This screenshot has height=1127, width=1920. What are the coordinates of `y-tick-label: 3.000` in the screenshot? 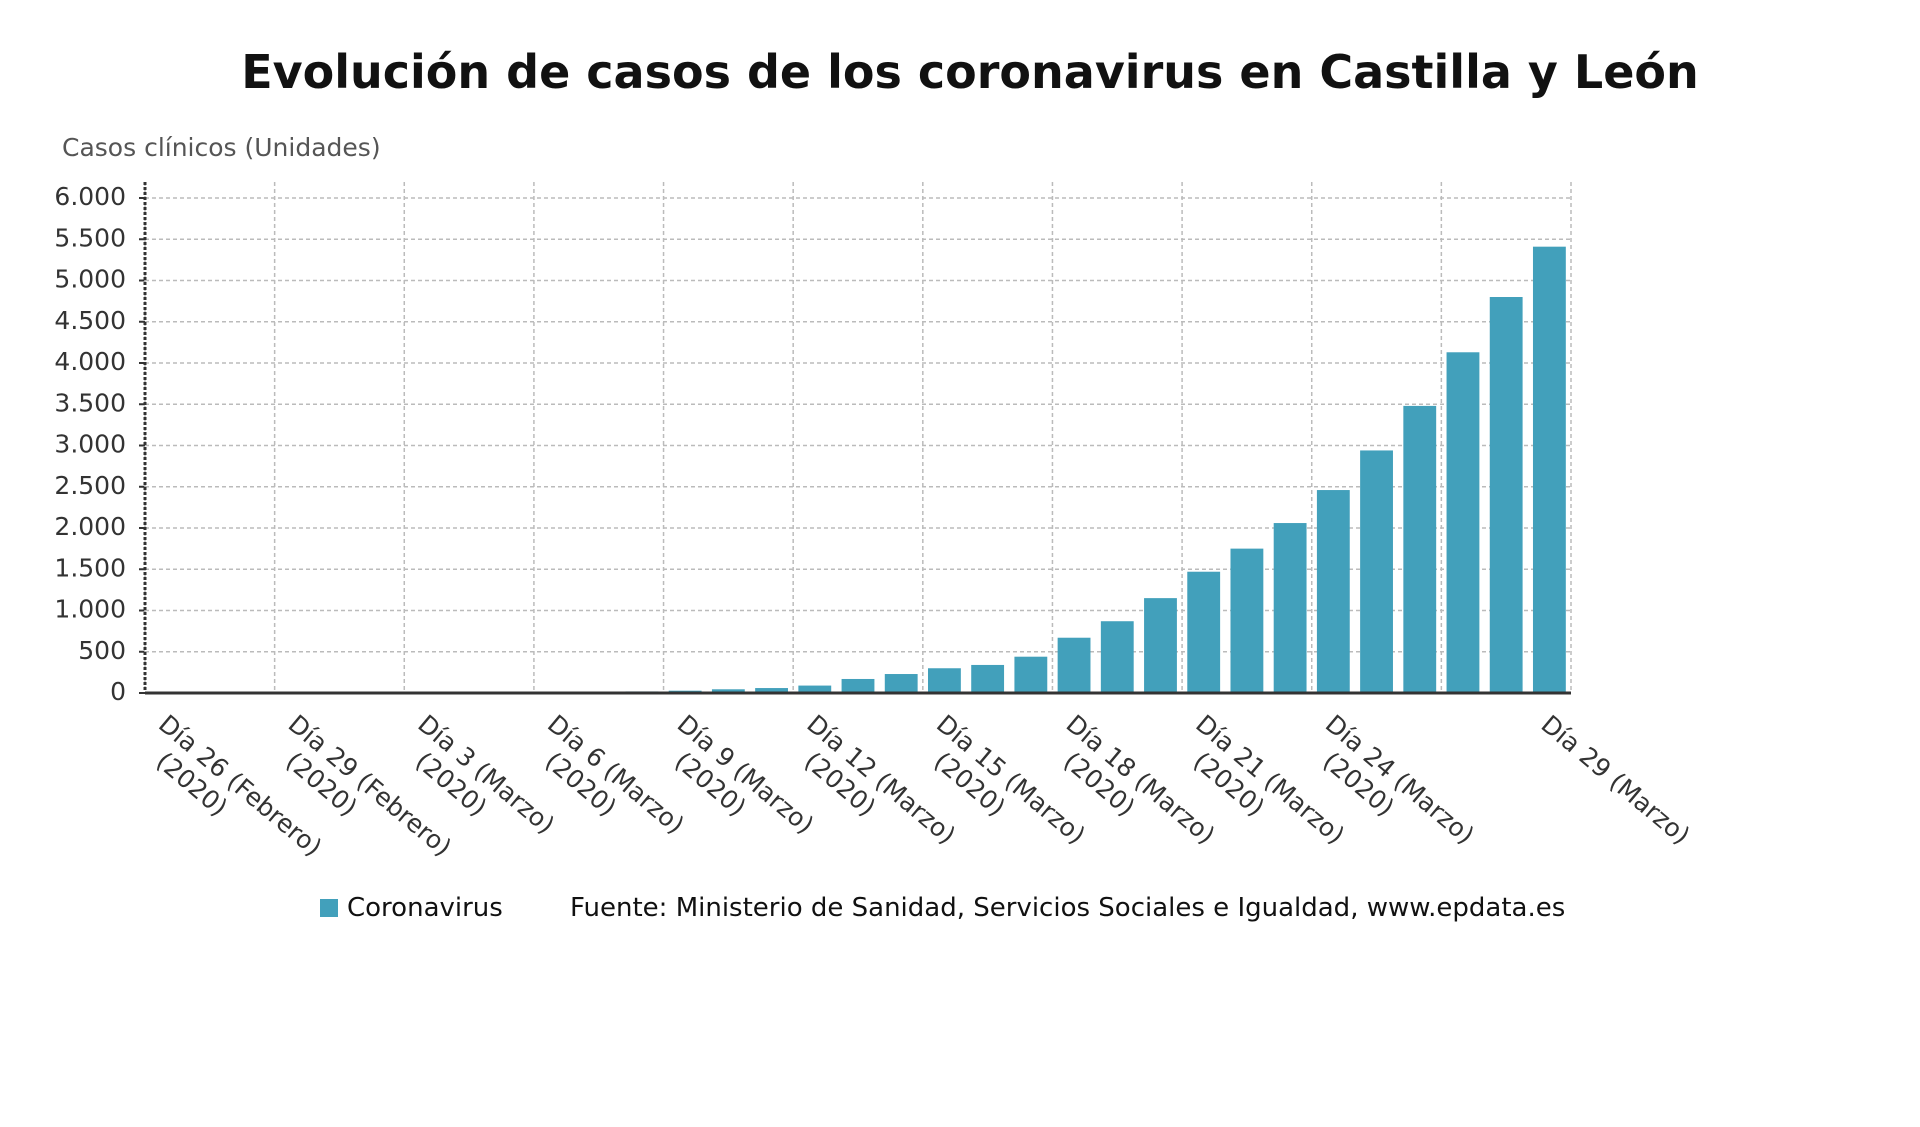 It's located at (90, 444).